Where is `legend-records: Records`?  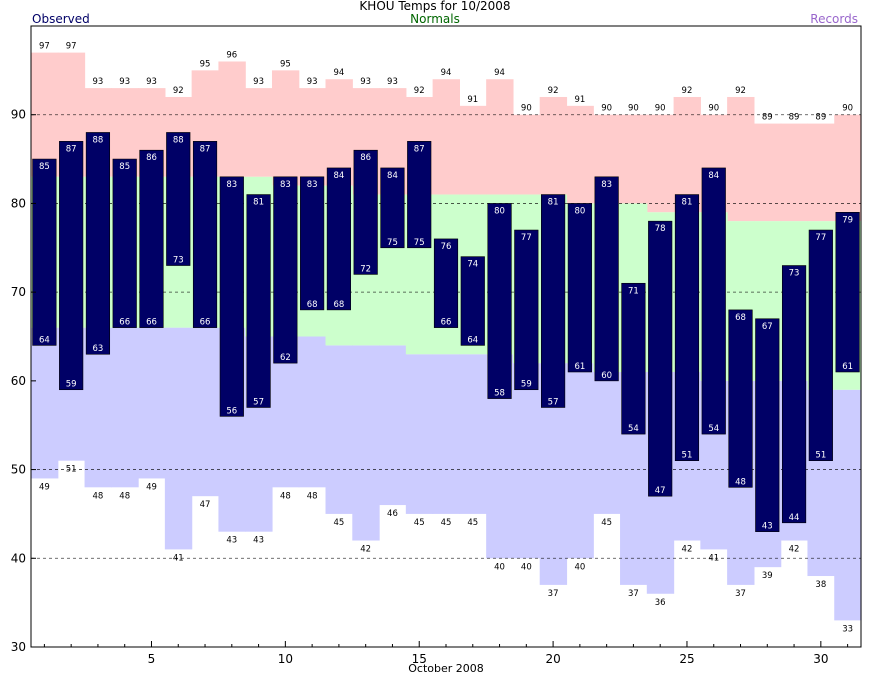
legend-records: Records is located at coordinates (834, 19).